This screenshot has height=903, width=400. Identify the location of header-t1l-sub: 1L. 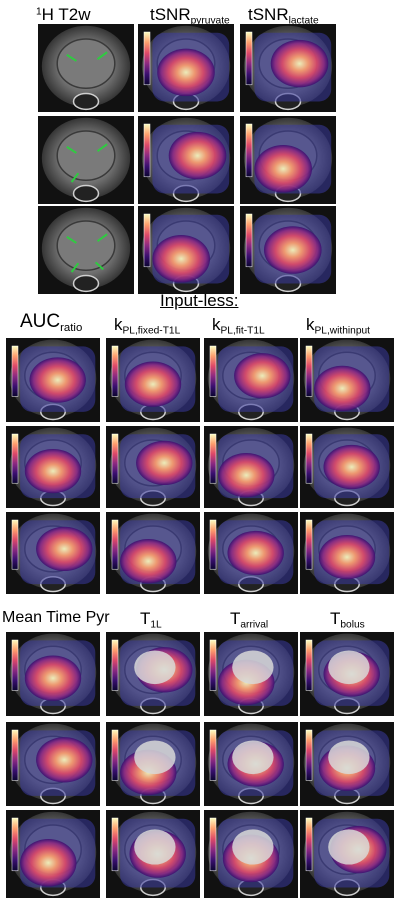
(156, 625).